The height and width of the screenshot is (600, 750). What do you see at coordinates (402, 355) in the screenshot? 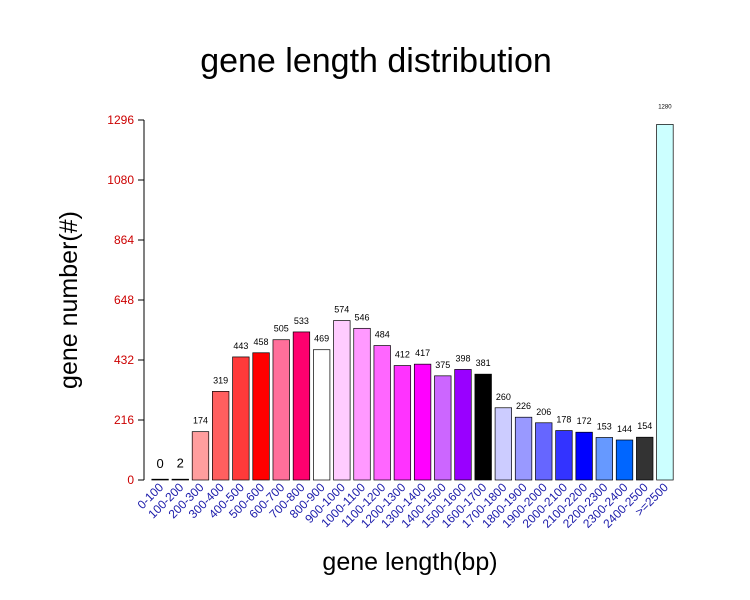
I see `value-label: 412` at bounding box center [402, 355].